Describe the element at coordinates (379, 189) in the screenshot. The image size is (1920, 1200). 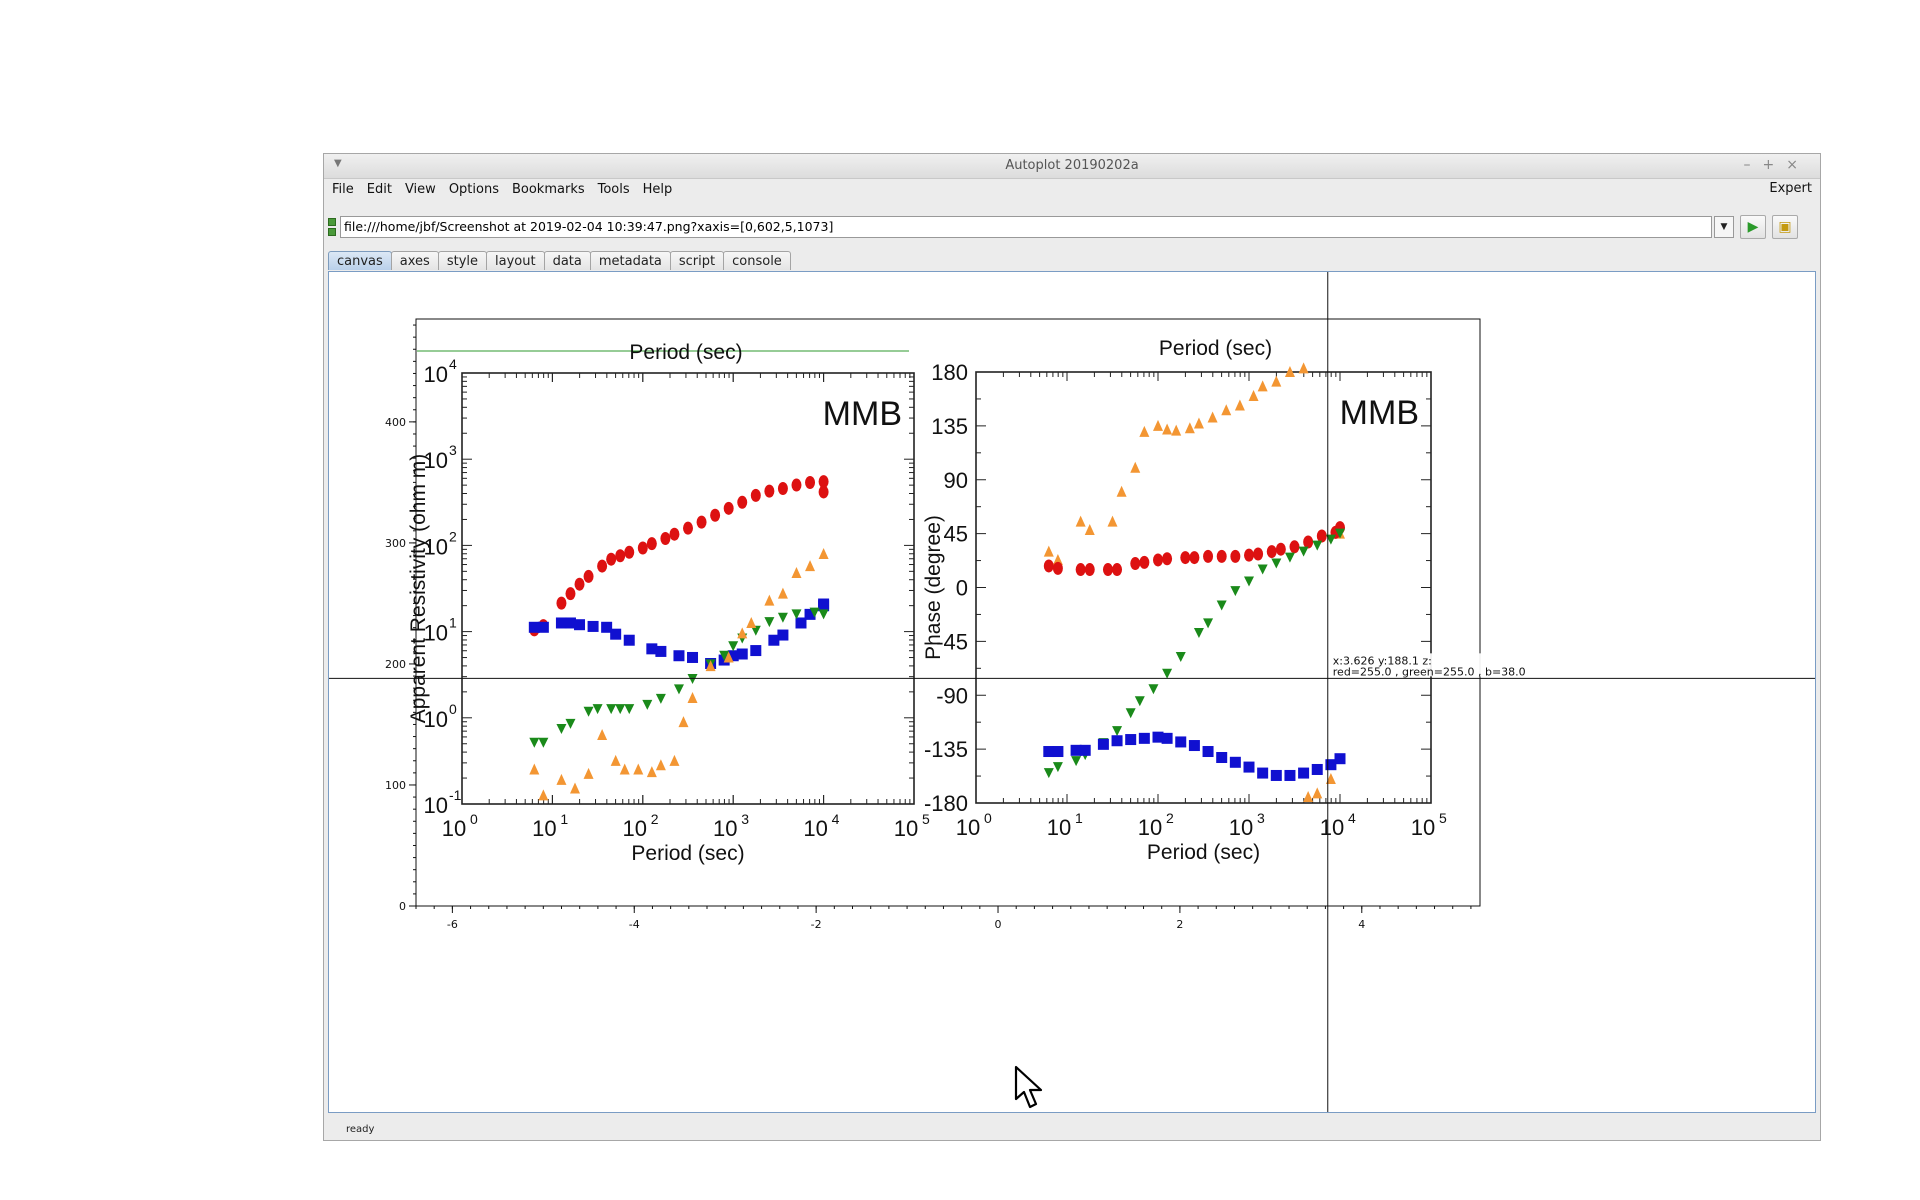
I see `menu-edit: Edit` at that location.